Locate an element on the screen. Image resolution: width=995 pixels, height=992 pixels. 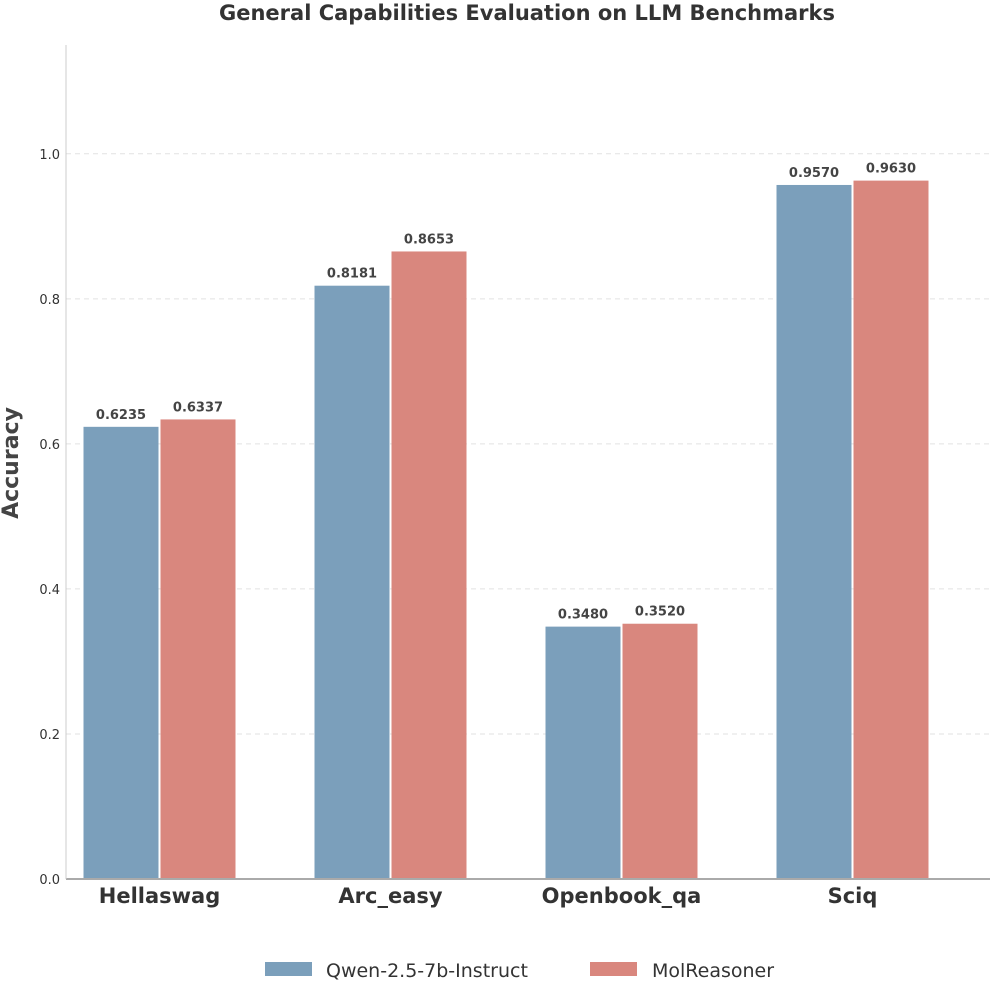
legend: Qwen-2.5-7b-Instruct MolReasoner is located at coordinates (519, 971).